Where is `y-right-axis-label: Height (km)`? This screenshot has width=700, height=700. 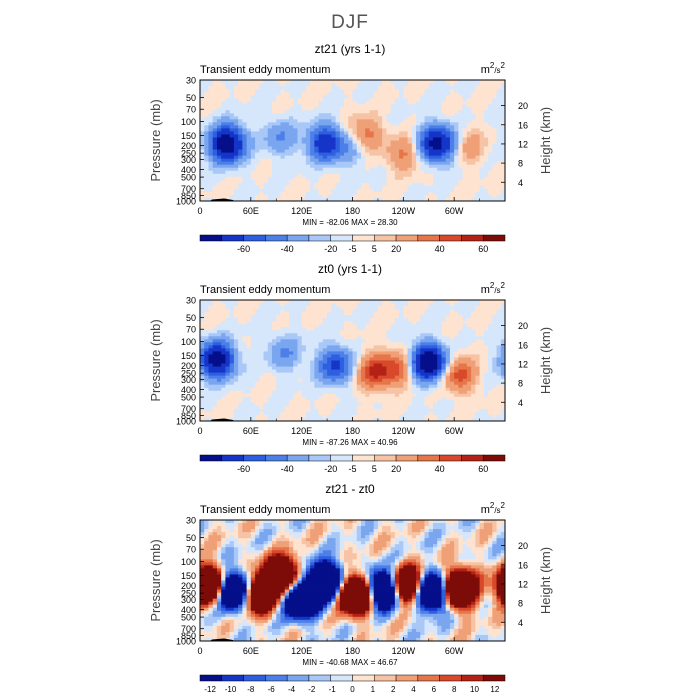
y-right-axis-label: Height (km) is located at coordinates (545, 140).